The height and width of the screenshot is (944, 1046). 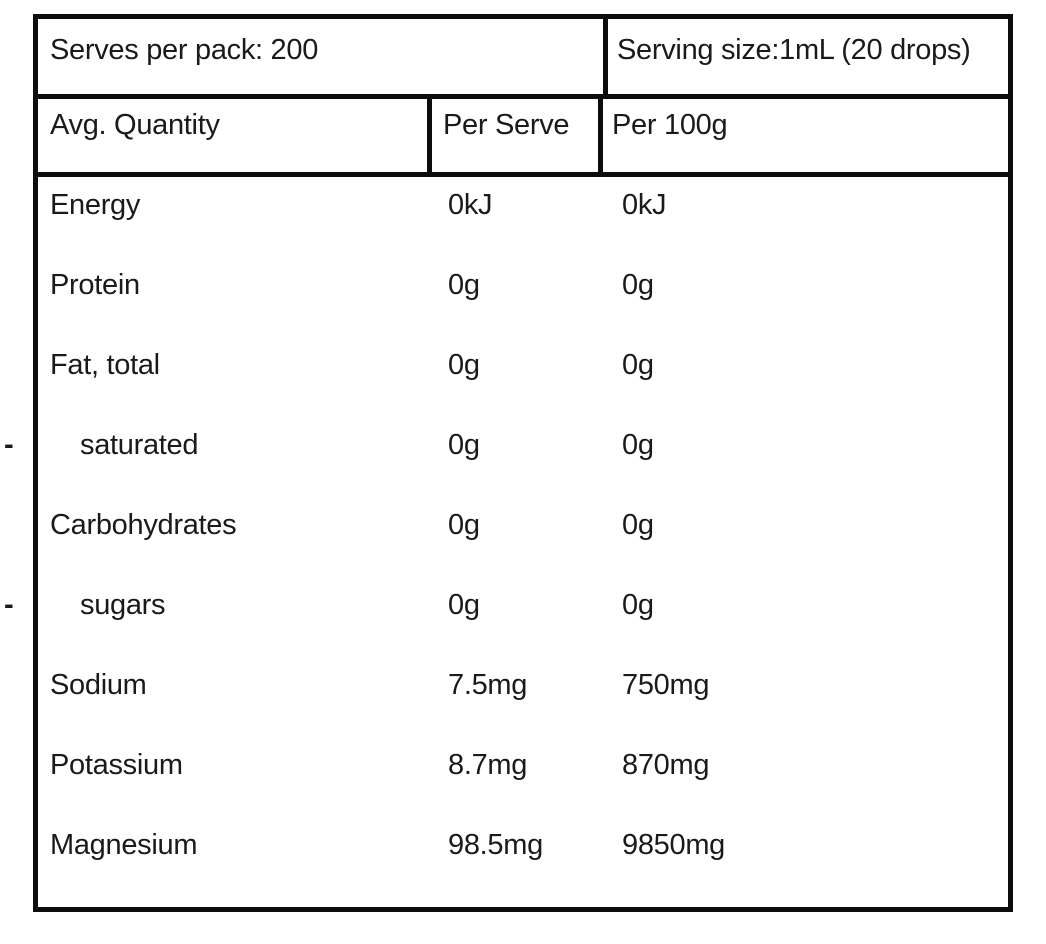 What do you see at coordinates (235, 135) in the screenshot?
I see `header-avg-quantity: Avg. Quantity` at bounding box center [235, 135].